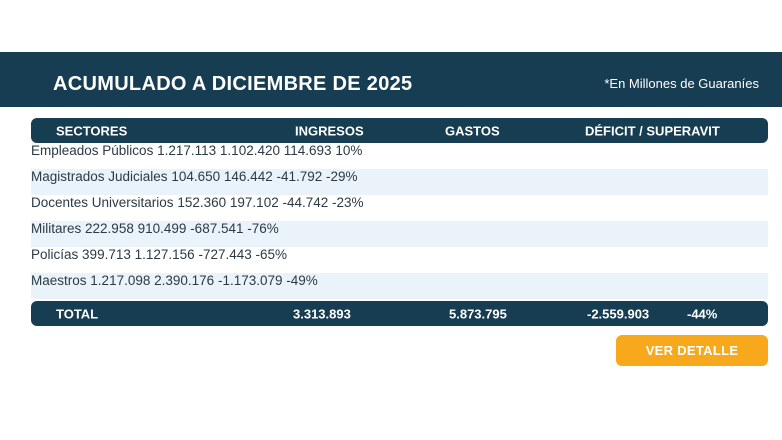  Describe the element at coordinates (106, 254) in the screenshot. I see `cell-ingresos: 399.713` at that location.